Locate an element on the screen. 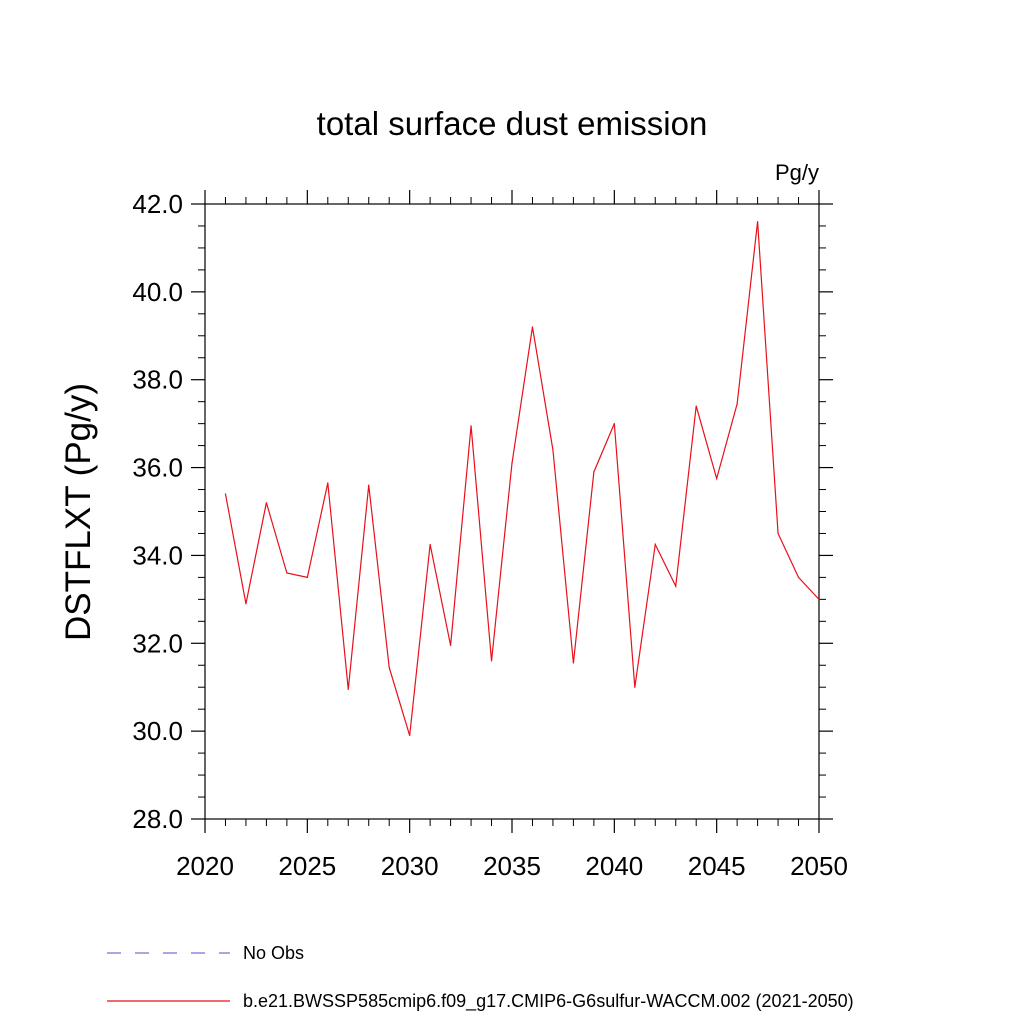 This screenshot has height=1024, width=1024. x-tick-label: 2020 is located at coordinates (205, 866).